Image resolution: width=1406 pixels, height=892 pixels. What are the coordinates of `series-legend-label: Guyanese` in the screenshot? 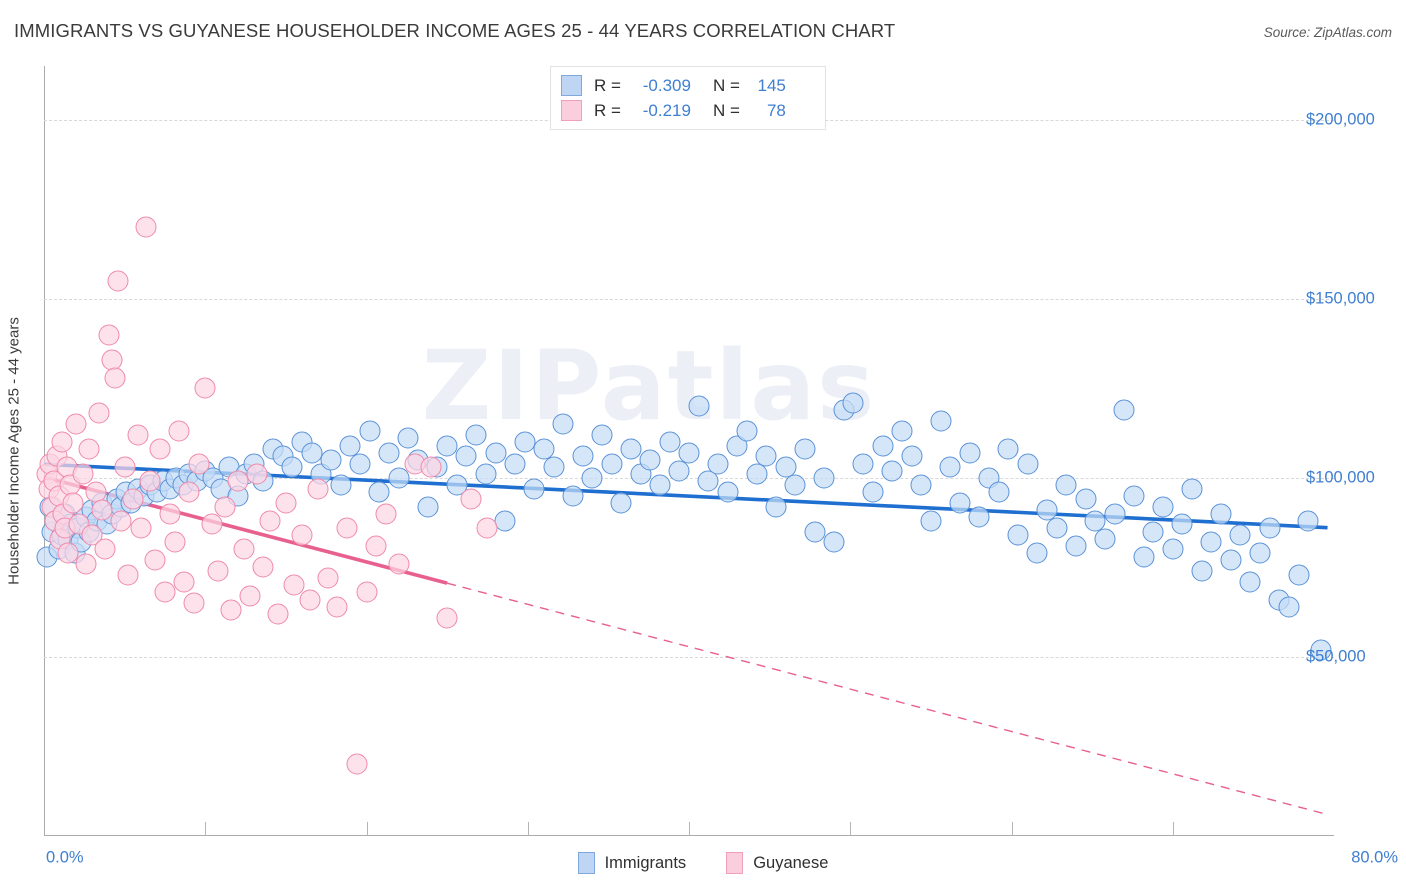 It's located at (791, 862).